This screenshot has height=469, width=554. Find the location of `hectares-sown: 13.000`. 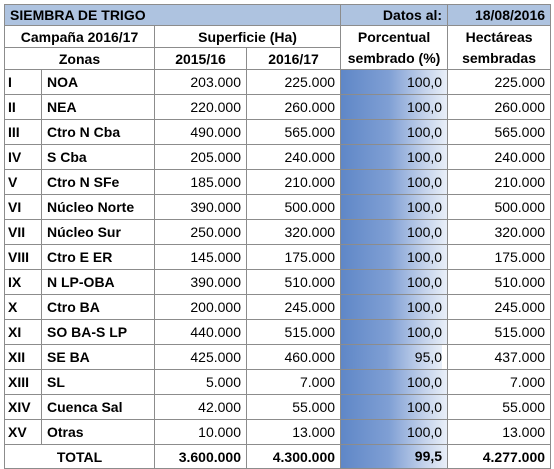

hectares-sown: 13.000 is located at coordinates (499, 432).